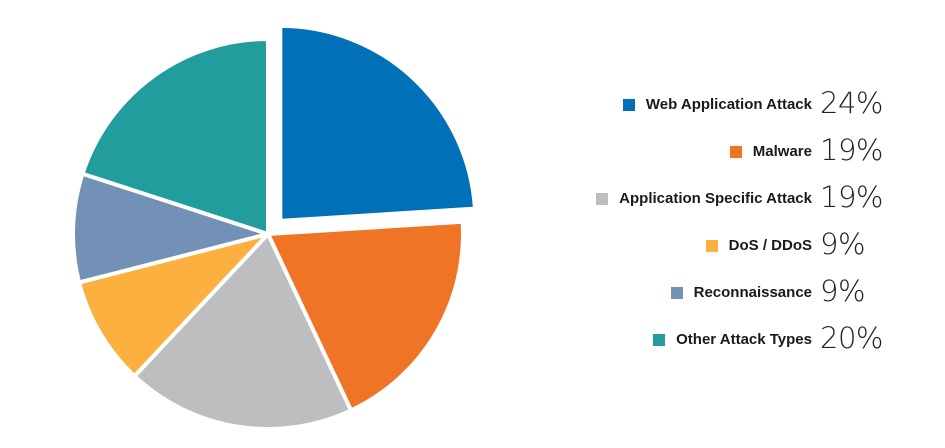 The image size is (945, 448). What do you see at coordinates (175, 136) in the screenshot?
I see `pie-slice-other-attack-types` at bounding box center [175, 136].